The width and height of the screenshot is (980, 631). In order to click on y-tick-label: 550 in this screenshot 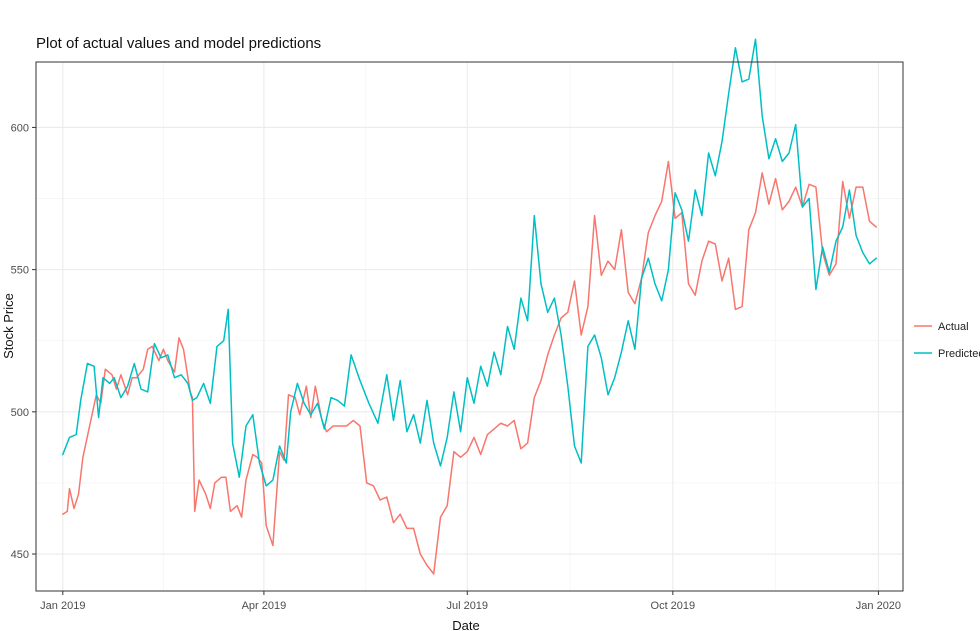, I will do `click(20, 271)`.